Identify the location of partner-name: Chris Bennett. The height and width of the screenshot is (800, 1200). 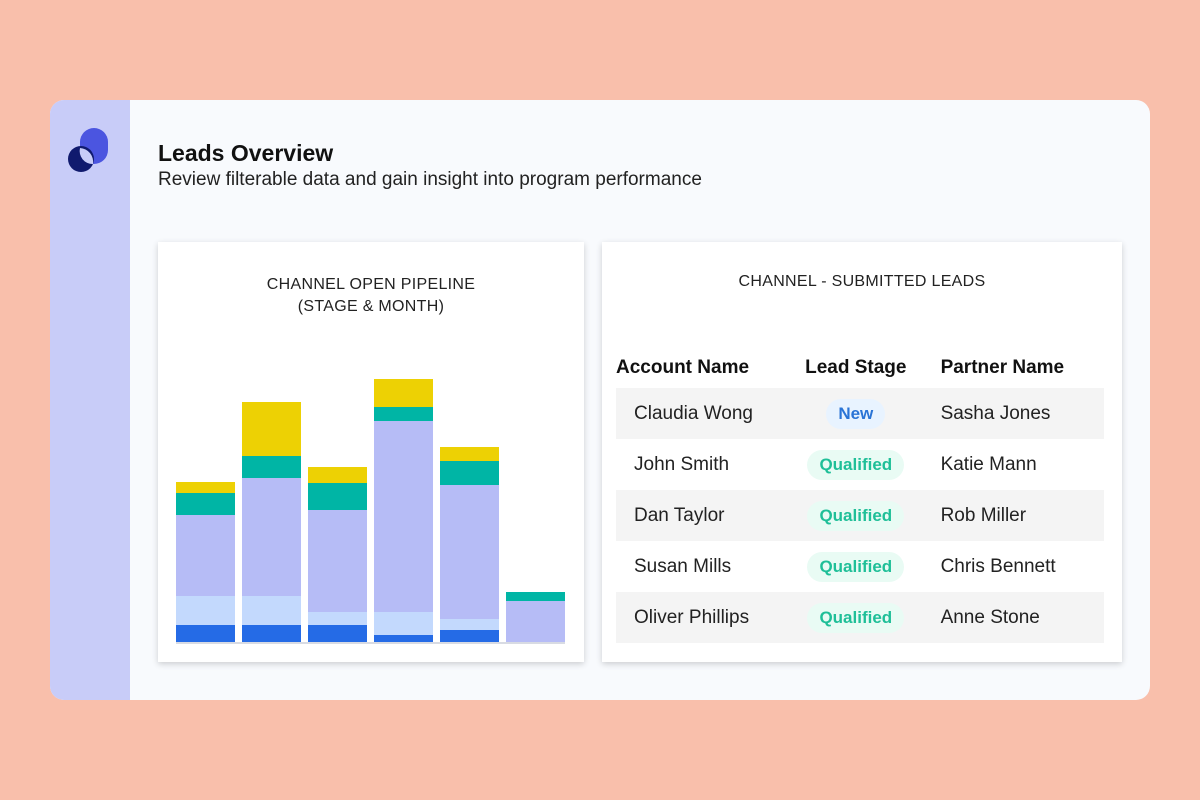
(998, 566).